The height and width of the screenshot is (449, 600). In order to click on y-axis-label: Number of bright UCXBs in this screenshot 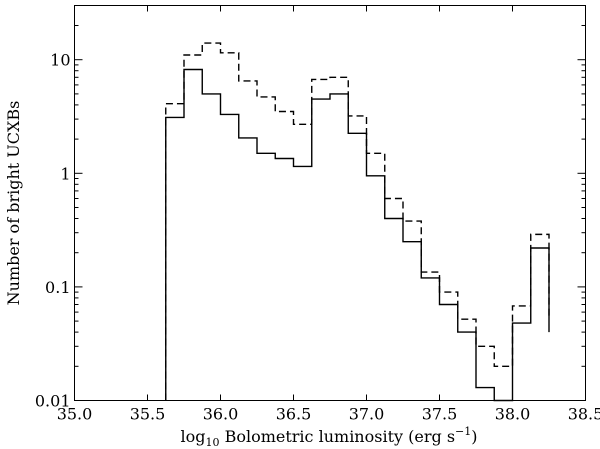, I will do `click(13, 203)`.